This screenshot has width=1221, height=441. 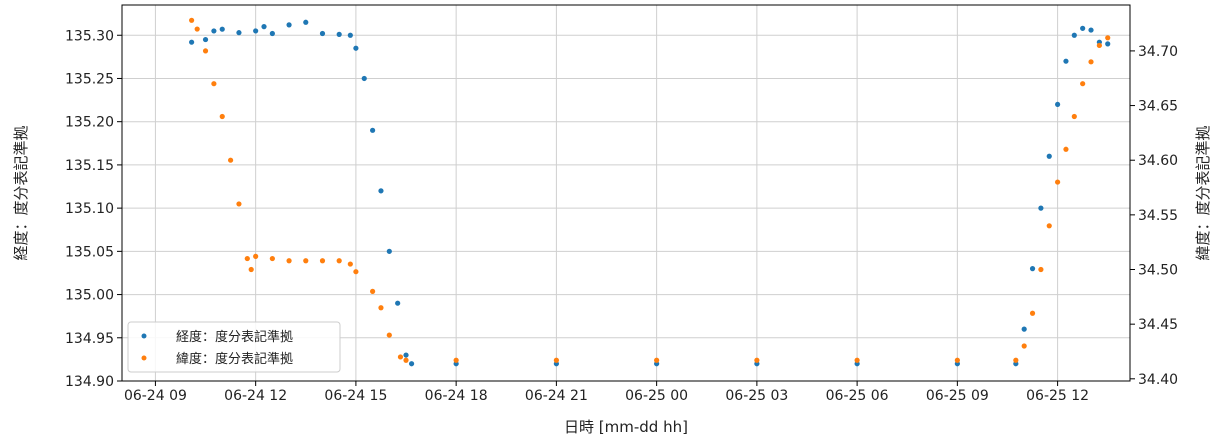 What do you see at coordinates (144, 358) in the screenshot?
I see `legend-marker-latitude` at bounding box center [144, 358].